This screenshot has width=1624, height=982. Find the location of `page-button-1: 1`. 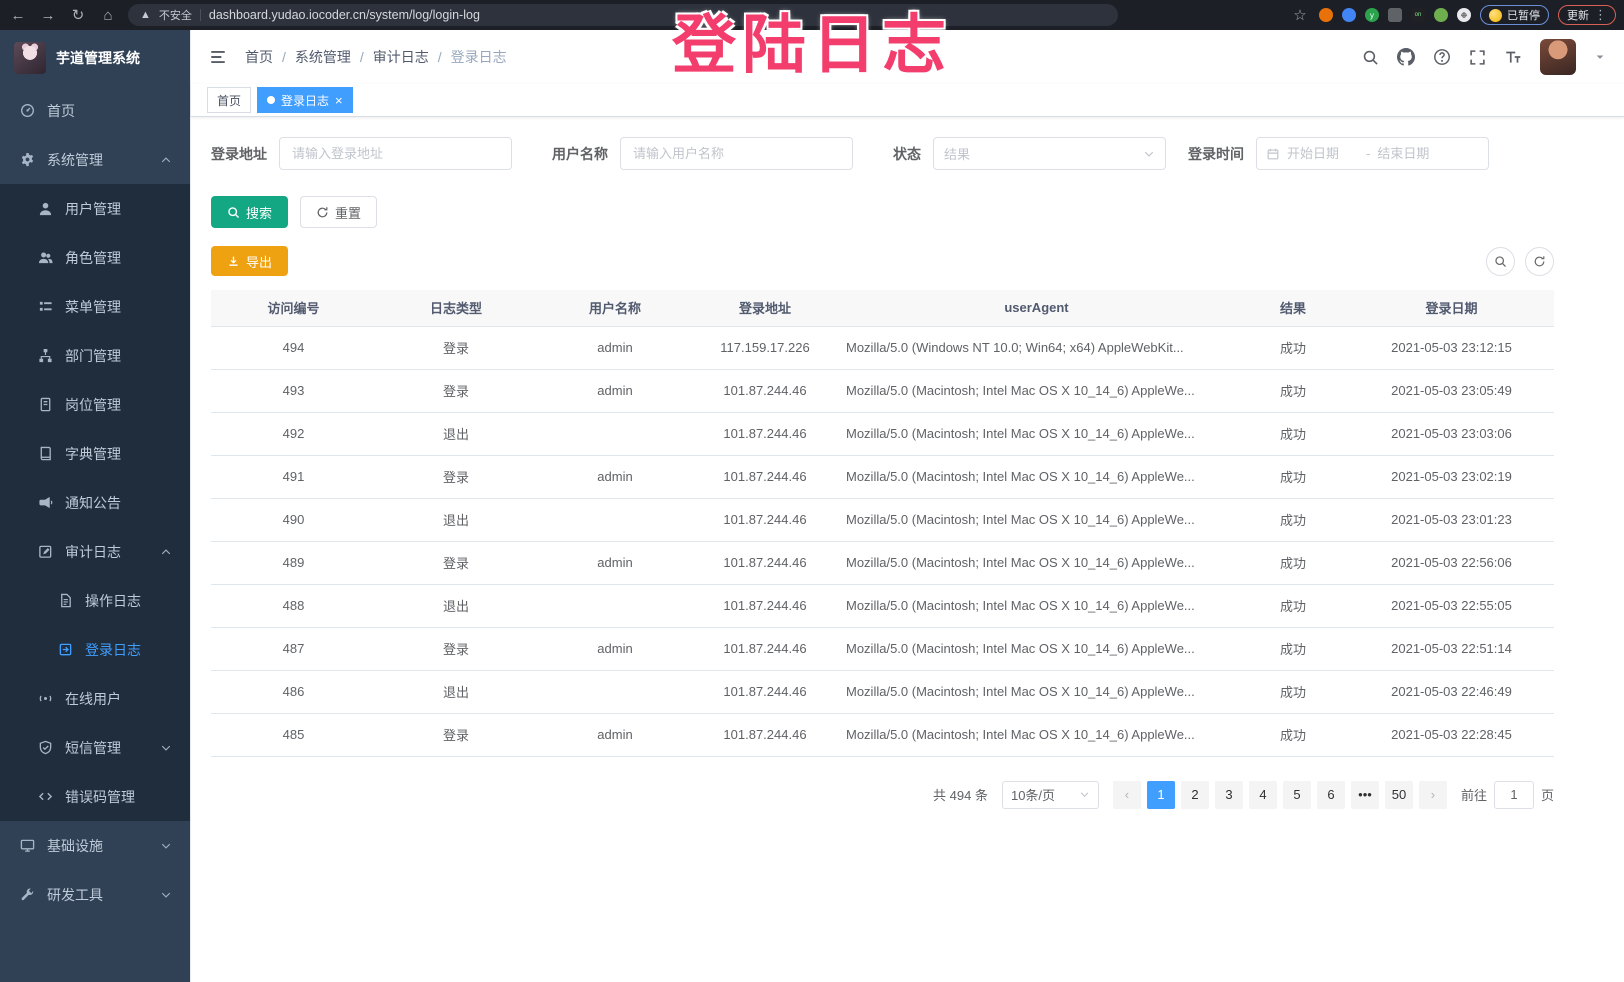

page-button-1: 1 is located at coordinates (1160, 794).